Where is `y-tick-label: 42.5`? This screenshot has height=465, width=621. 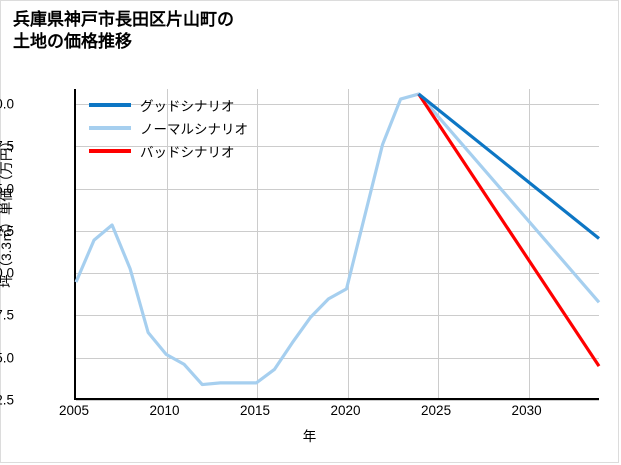
y-tick-label: 42.5 is located at coordinates (7, 231).